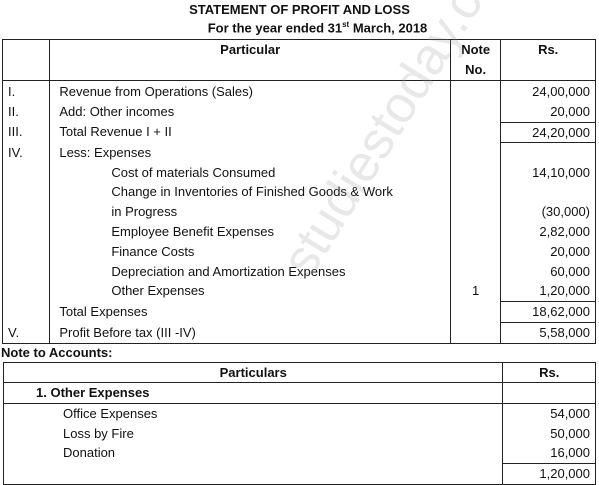 This screenshot has width=599, height=485. I want to click on row-label: Add: Other incomes, so click(250, 112).